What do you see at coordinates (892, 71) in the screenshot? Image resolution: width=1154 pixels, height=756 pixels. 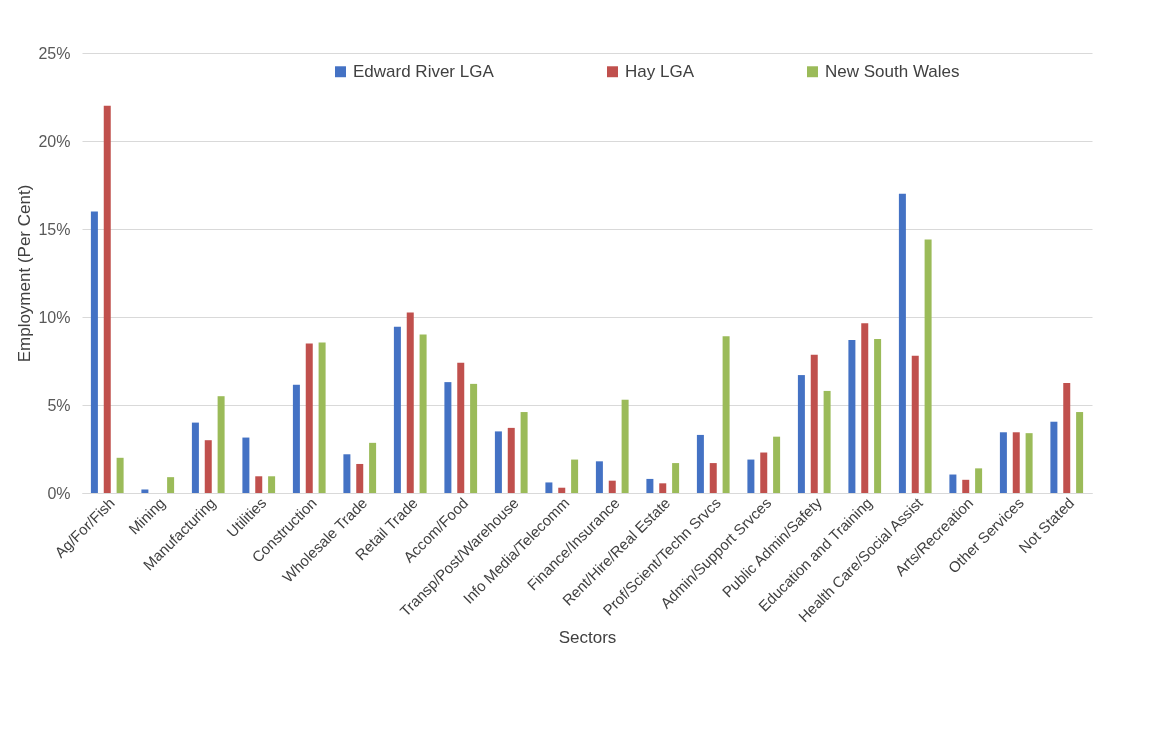 I see `legend-label: New South Wales` at bounding box center [892, 71].